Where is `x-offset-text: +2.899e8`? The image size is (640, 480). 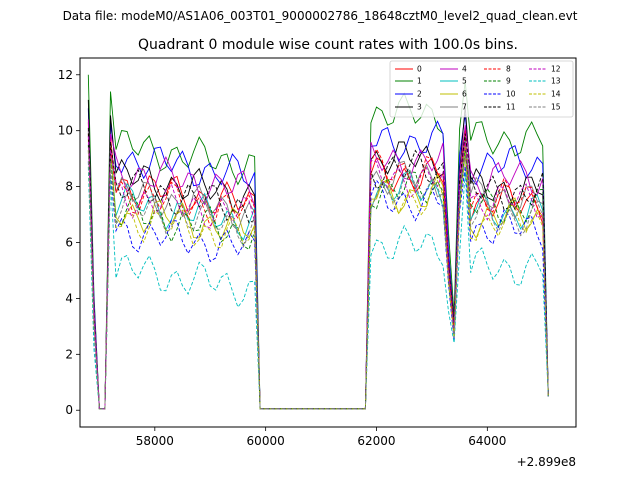 x-offset-text: +2.899e8 is located at coordinates (546, 462).